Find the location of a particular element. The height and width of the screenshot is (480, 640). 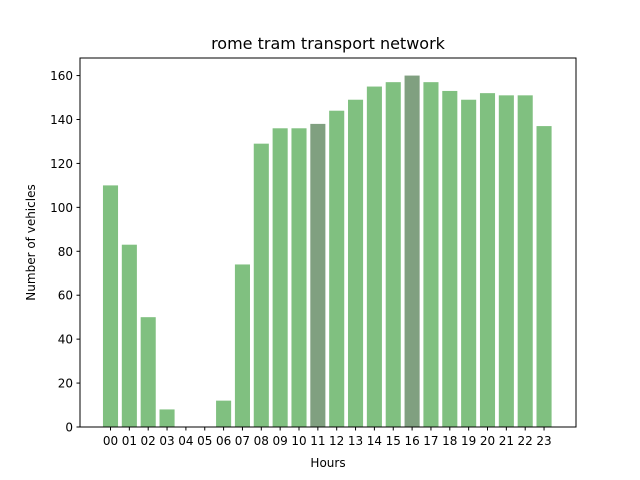

x-tick-label: 05 is located at coordinates (204, 441).